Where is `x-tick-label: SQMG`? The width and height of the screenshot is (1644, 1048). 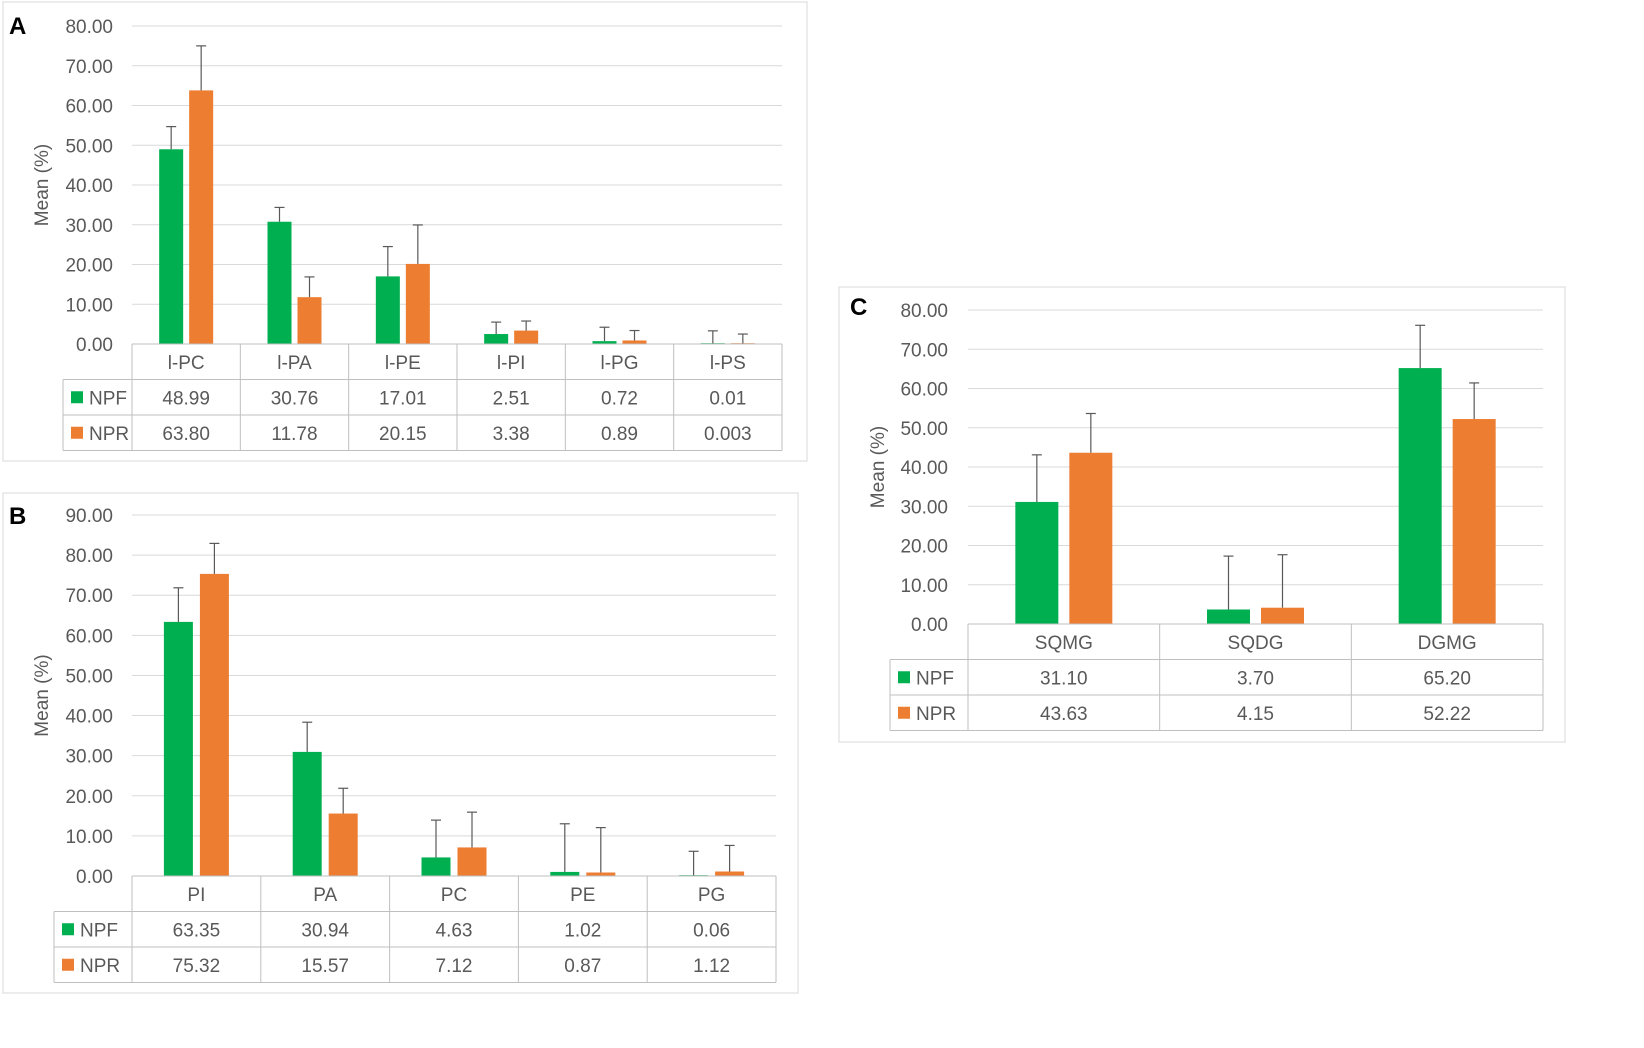
x-tick-label: SQMG is located at coordinates (1064, 643).